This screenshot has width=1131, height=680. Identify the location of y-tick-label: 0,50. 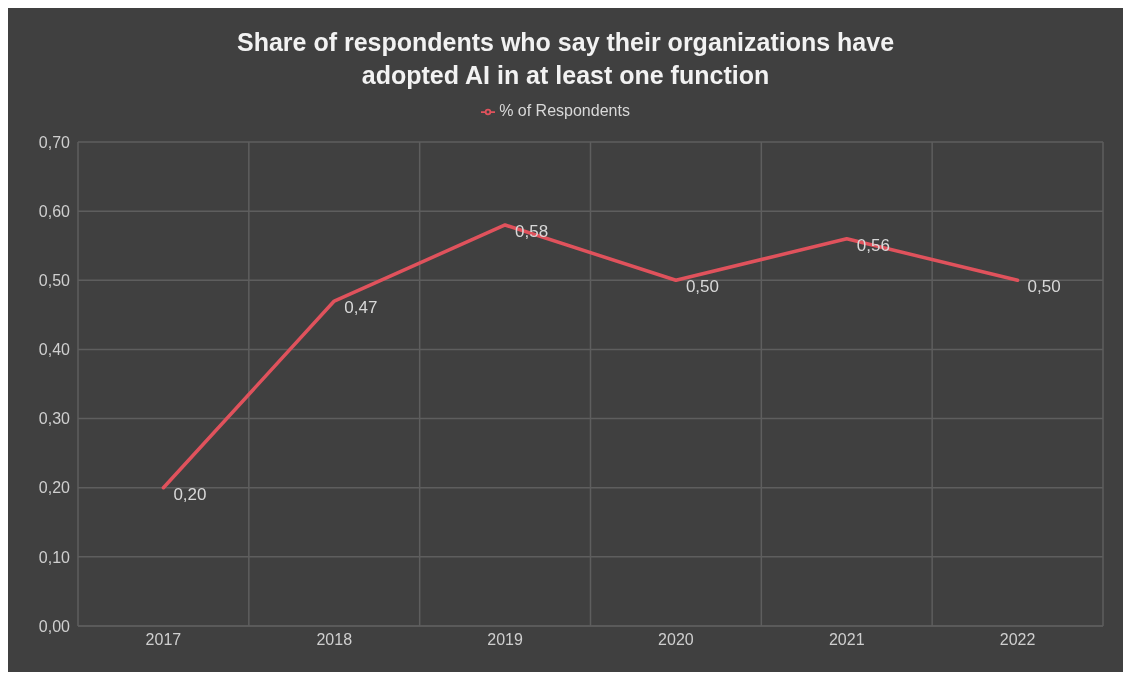
(54, 280).